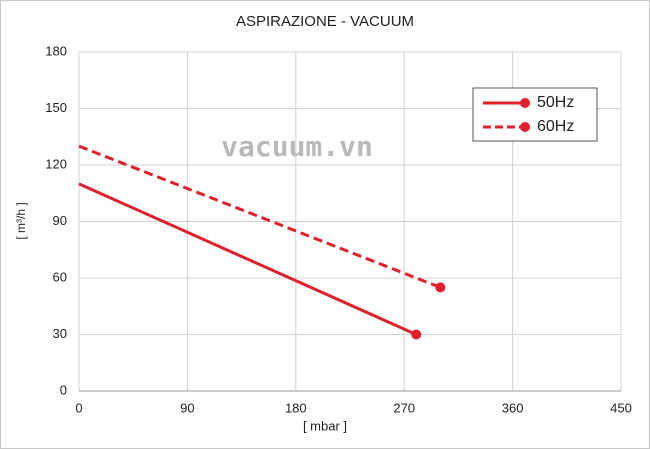 The height and width of the screenshot is (449, 650). I want to click on x-axis-label: [ mbar ], so click(325, 425).